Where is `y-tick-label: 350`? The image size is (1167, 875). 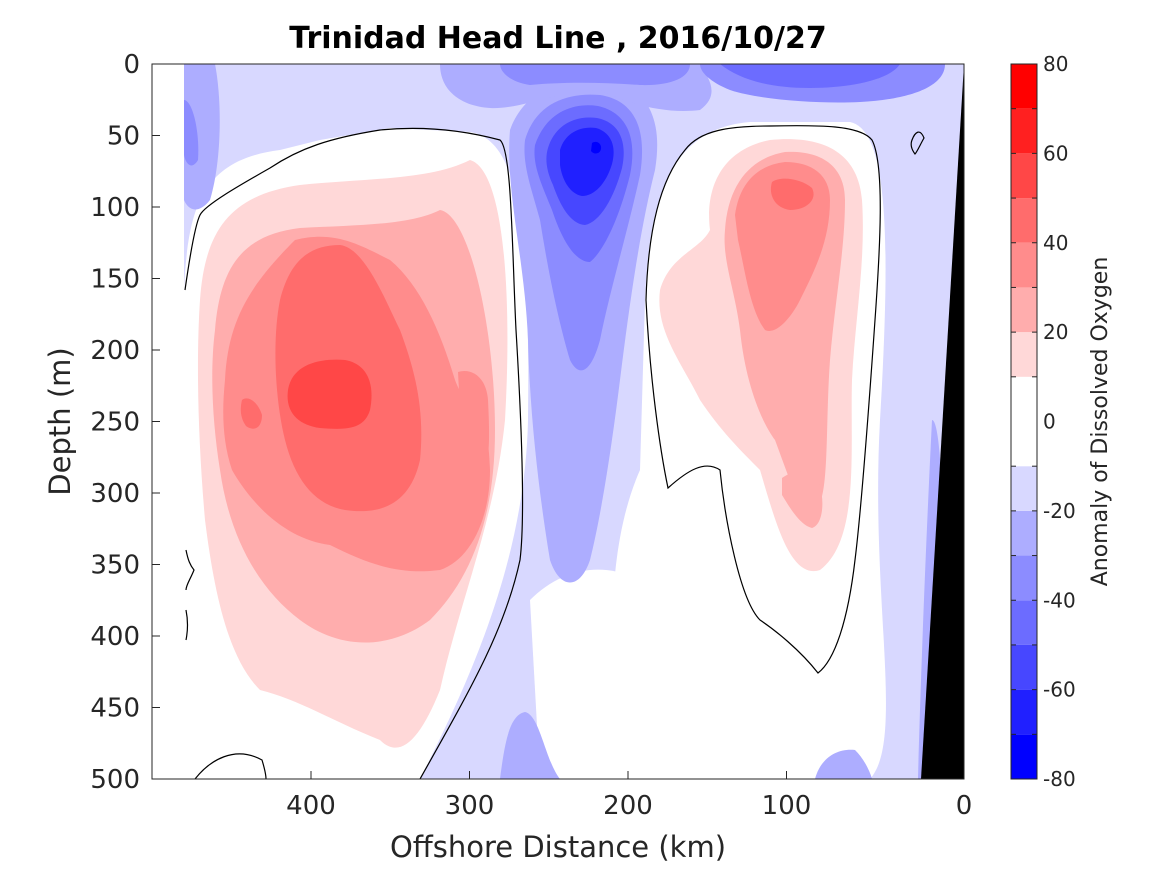 y-tick-label: 350 is located at coordinates (115, 566).